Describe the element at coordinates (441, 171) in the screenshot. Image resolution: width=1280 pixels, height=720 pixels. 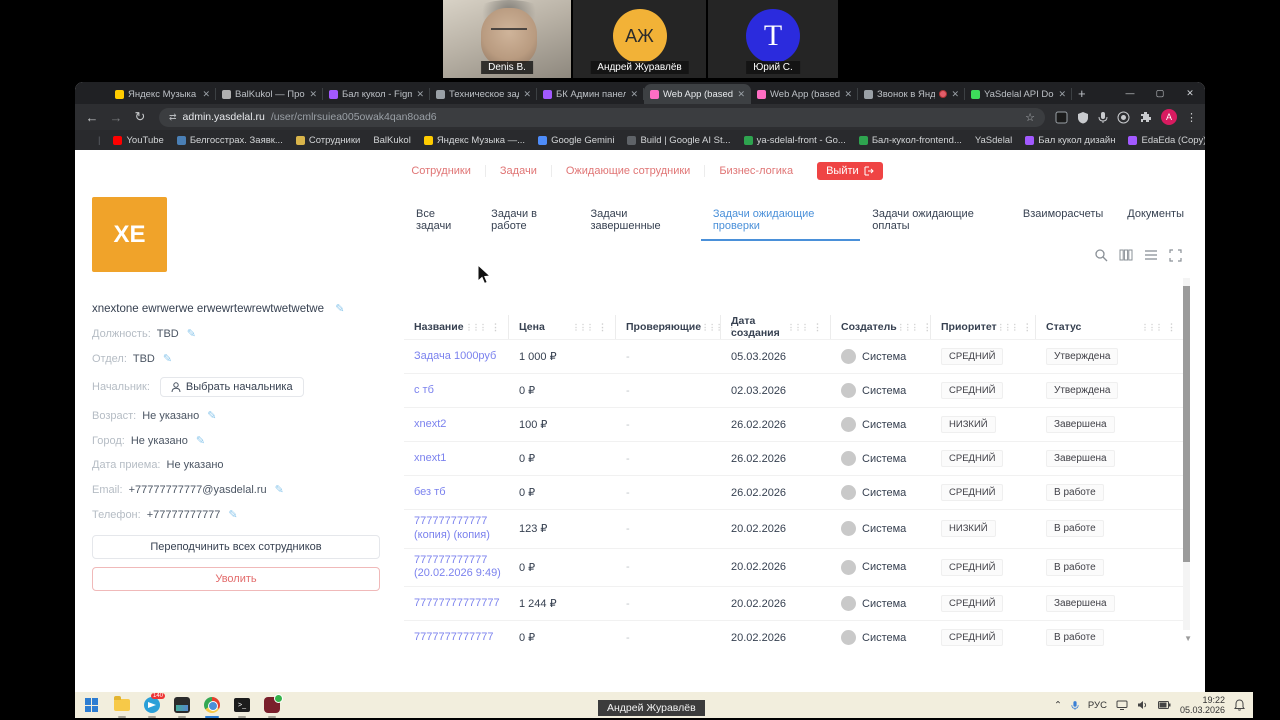
I see `nav-link: Сотрудники` at that location.